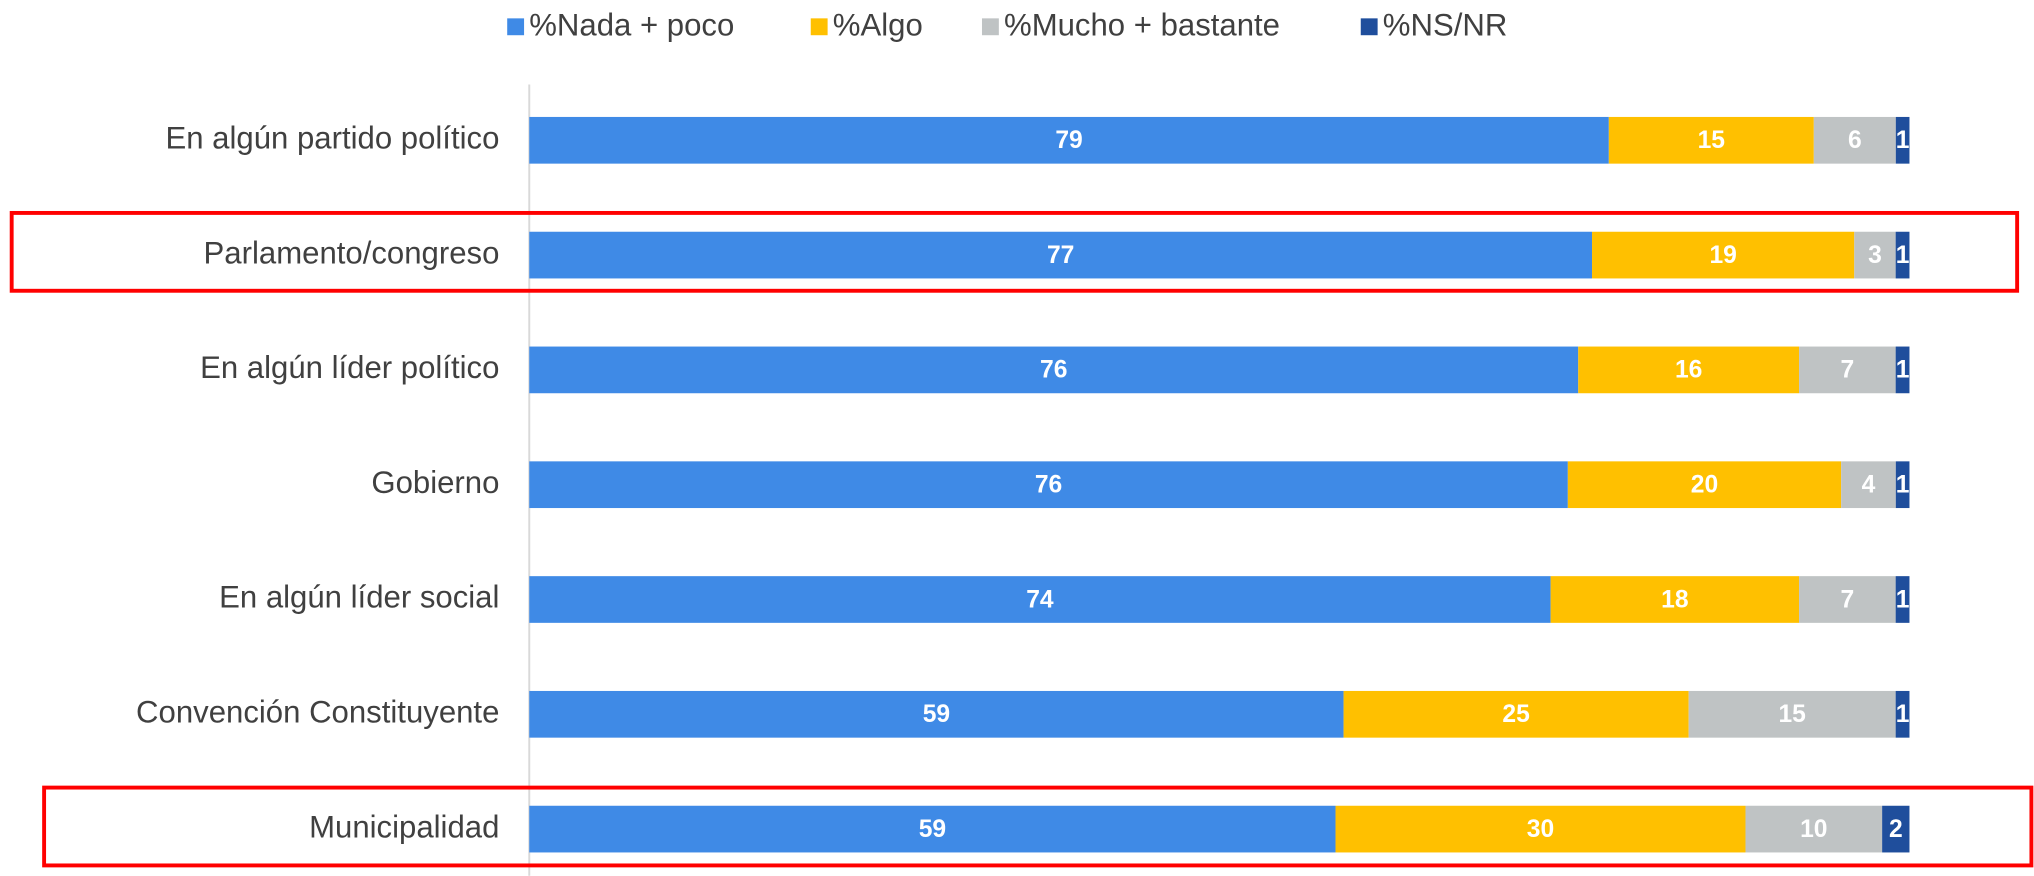 This screenshot has height=876, width=2034. I want to click on data-label: 4, so click(1869, 485).